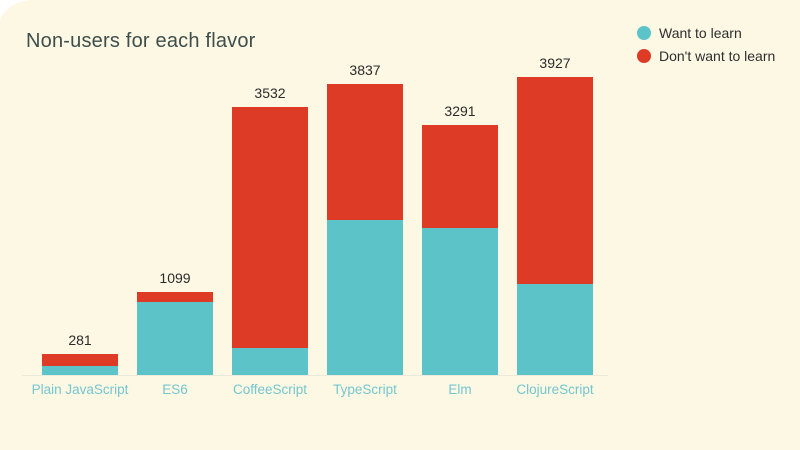 This screenshot has width=800, height=450. Describe the element at coordinates (365, 389) in the screenshot. I see `x-axis-label: TypeScript` at that location.